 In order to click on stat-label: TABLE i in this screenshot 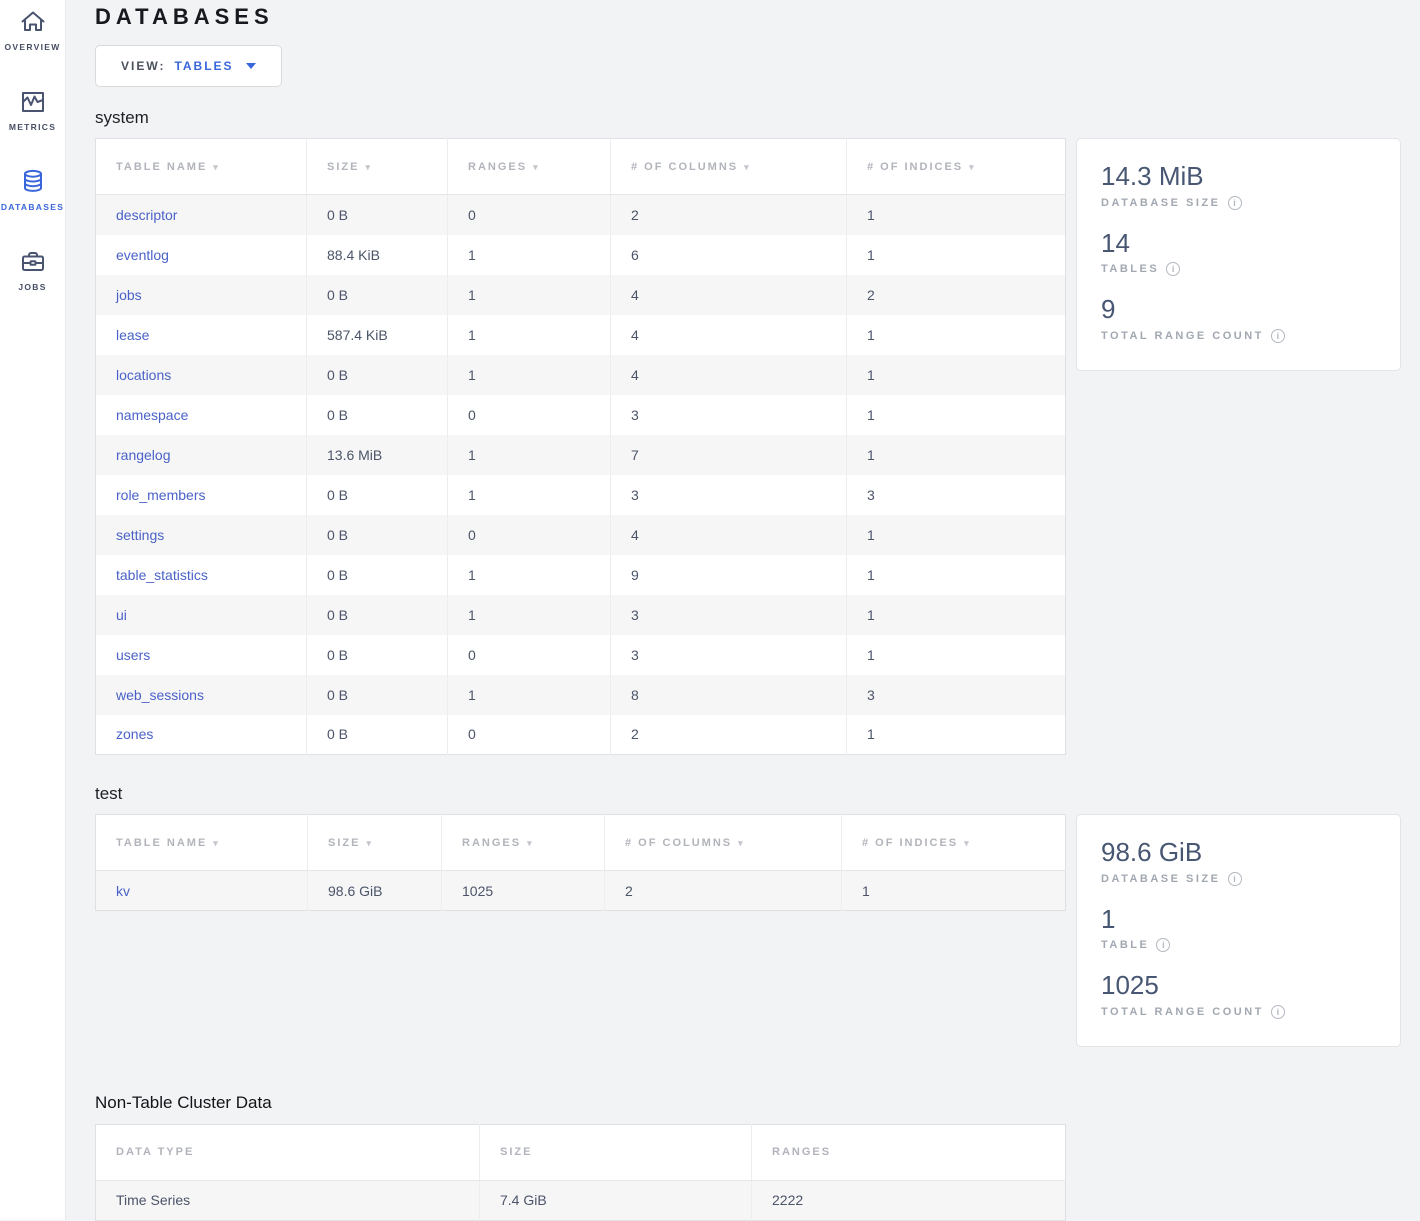, I will do `click(1238, 945)`.